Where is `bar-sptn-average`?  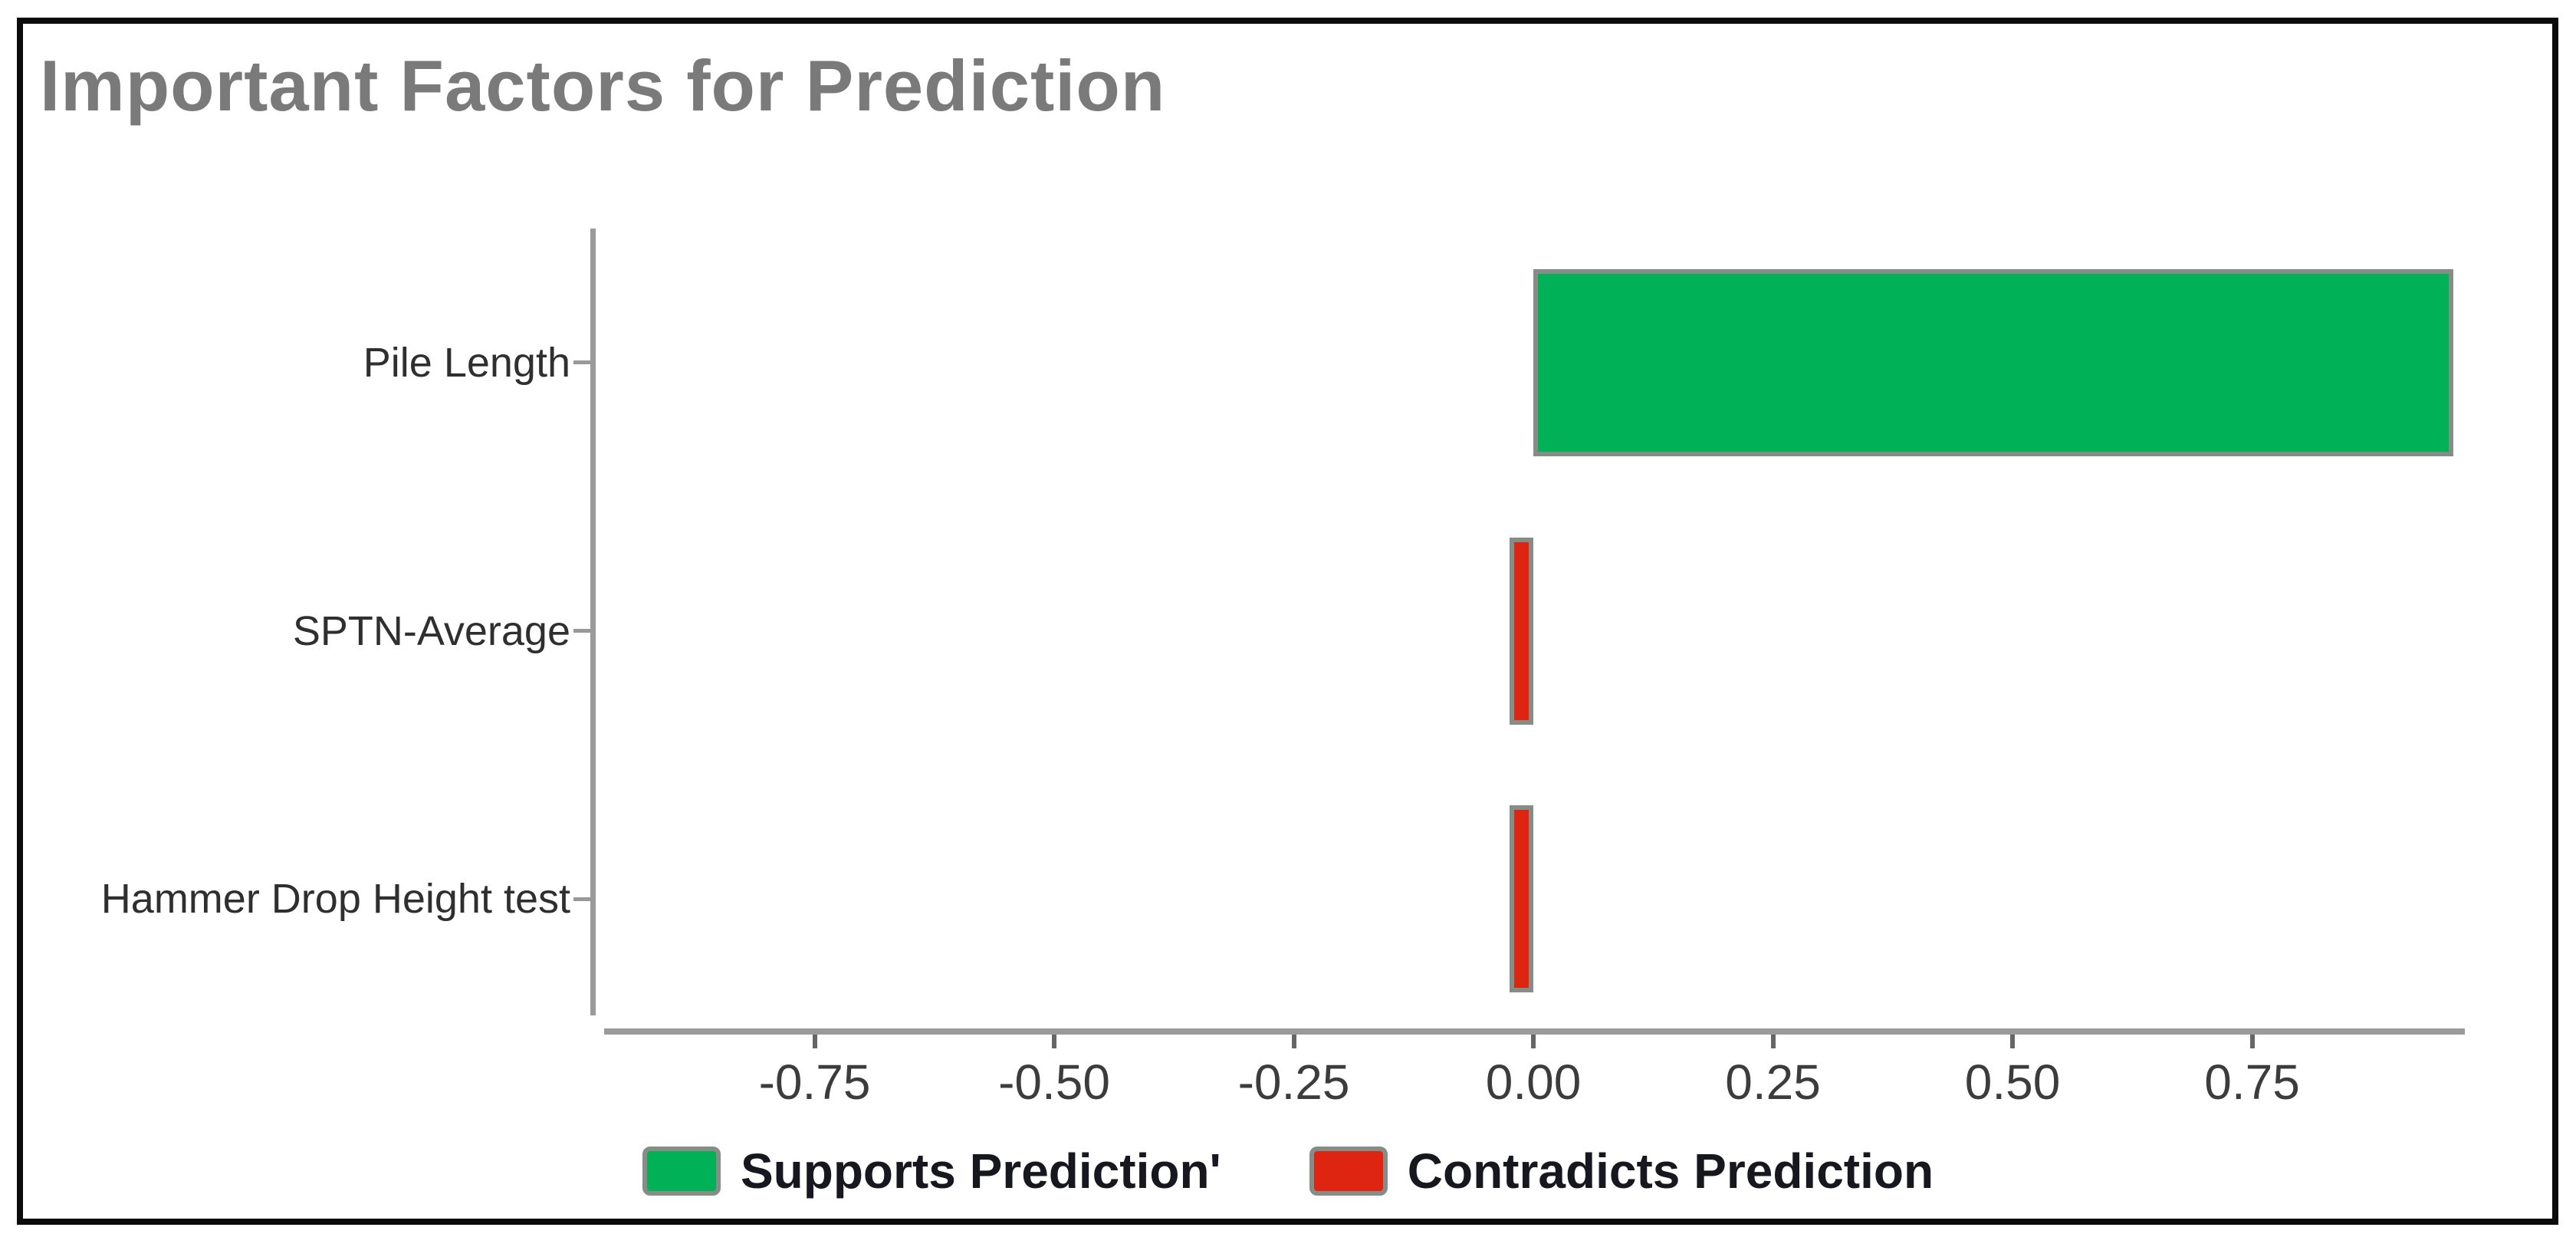 bar-sptn-average is located at coordinates (1521, 631).